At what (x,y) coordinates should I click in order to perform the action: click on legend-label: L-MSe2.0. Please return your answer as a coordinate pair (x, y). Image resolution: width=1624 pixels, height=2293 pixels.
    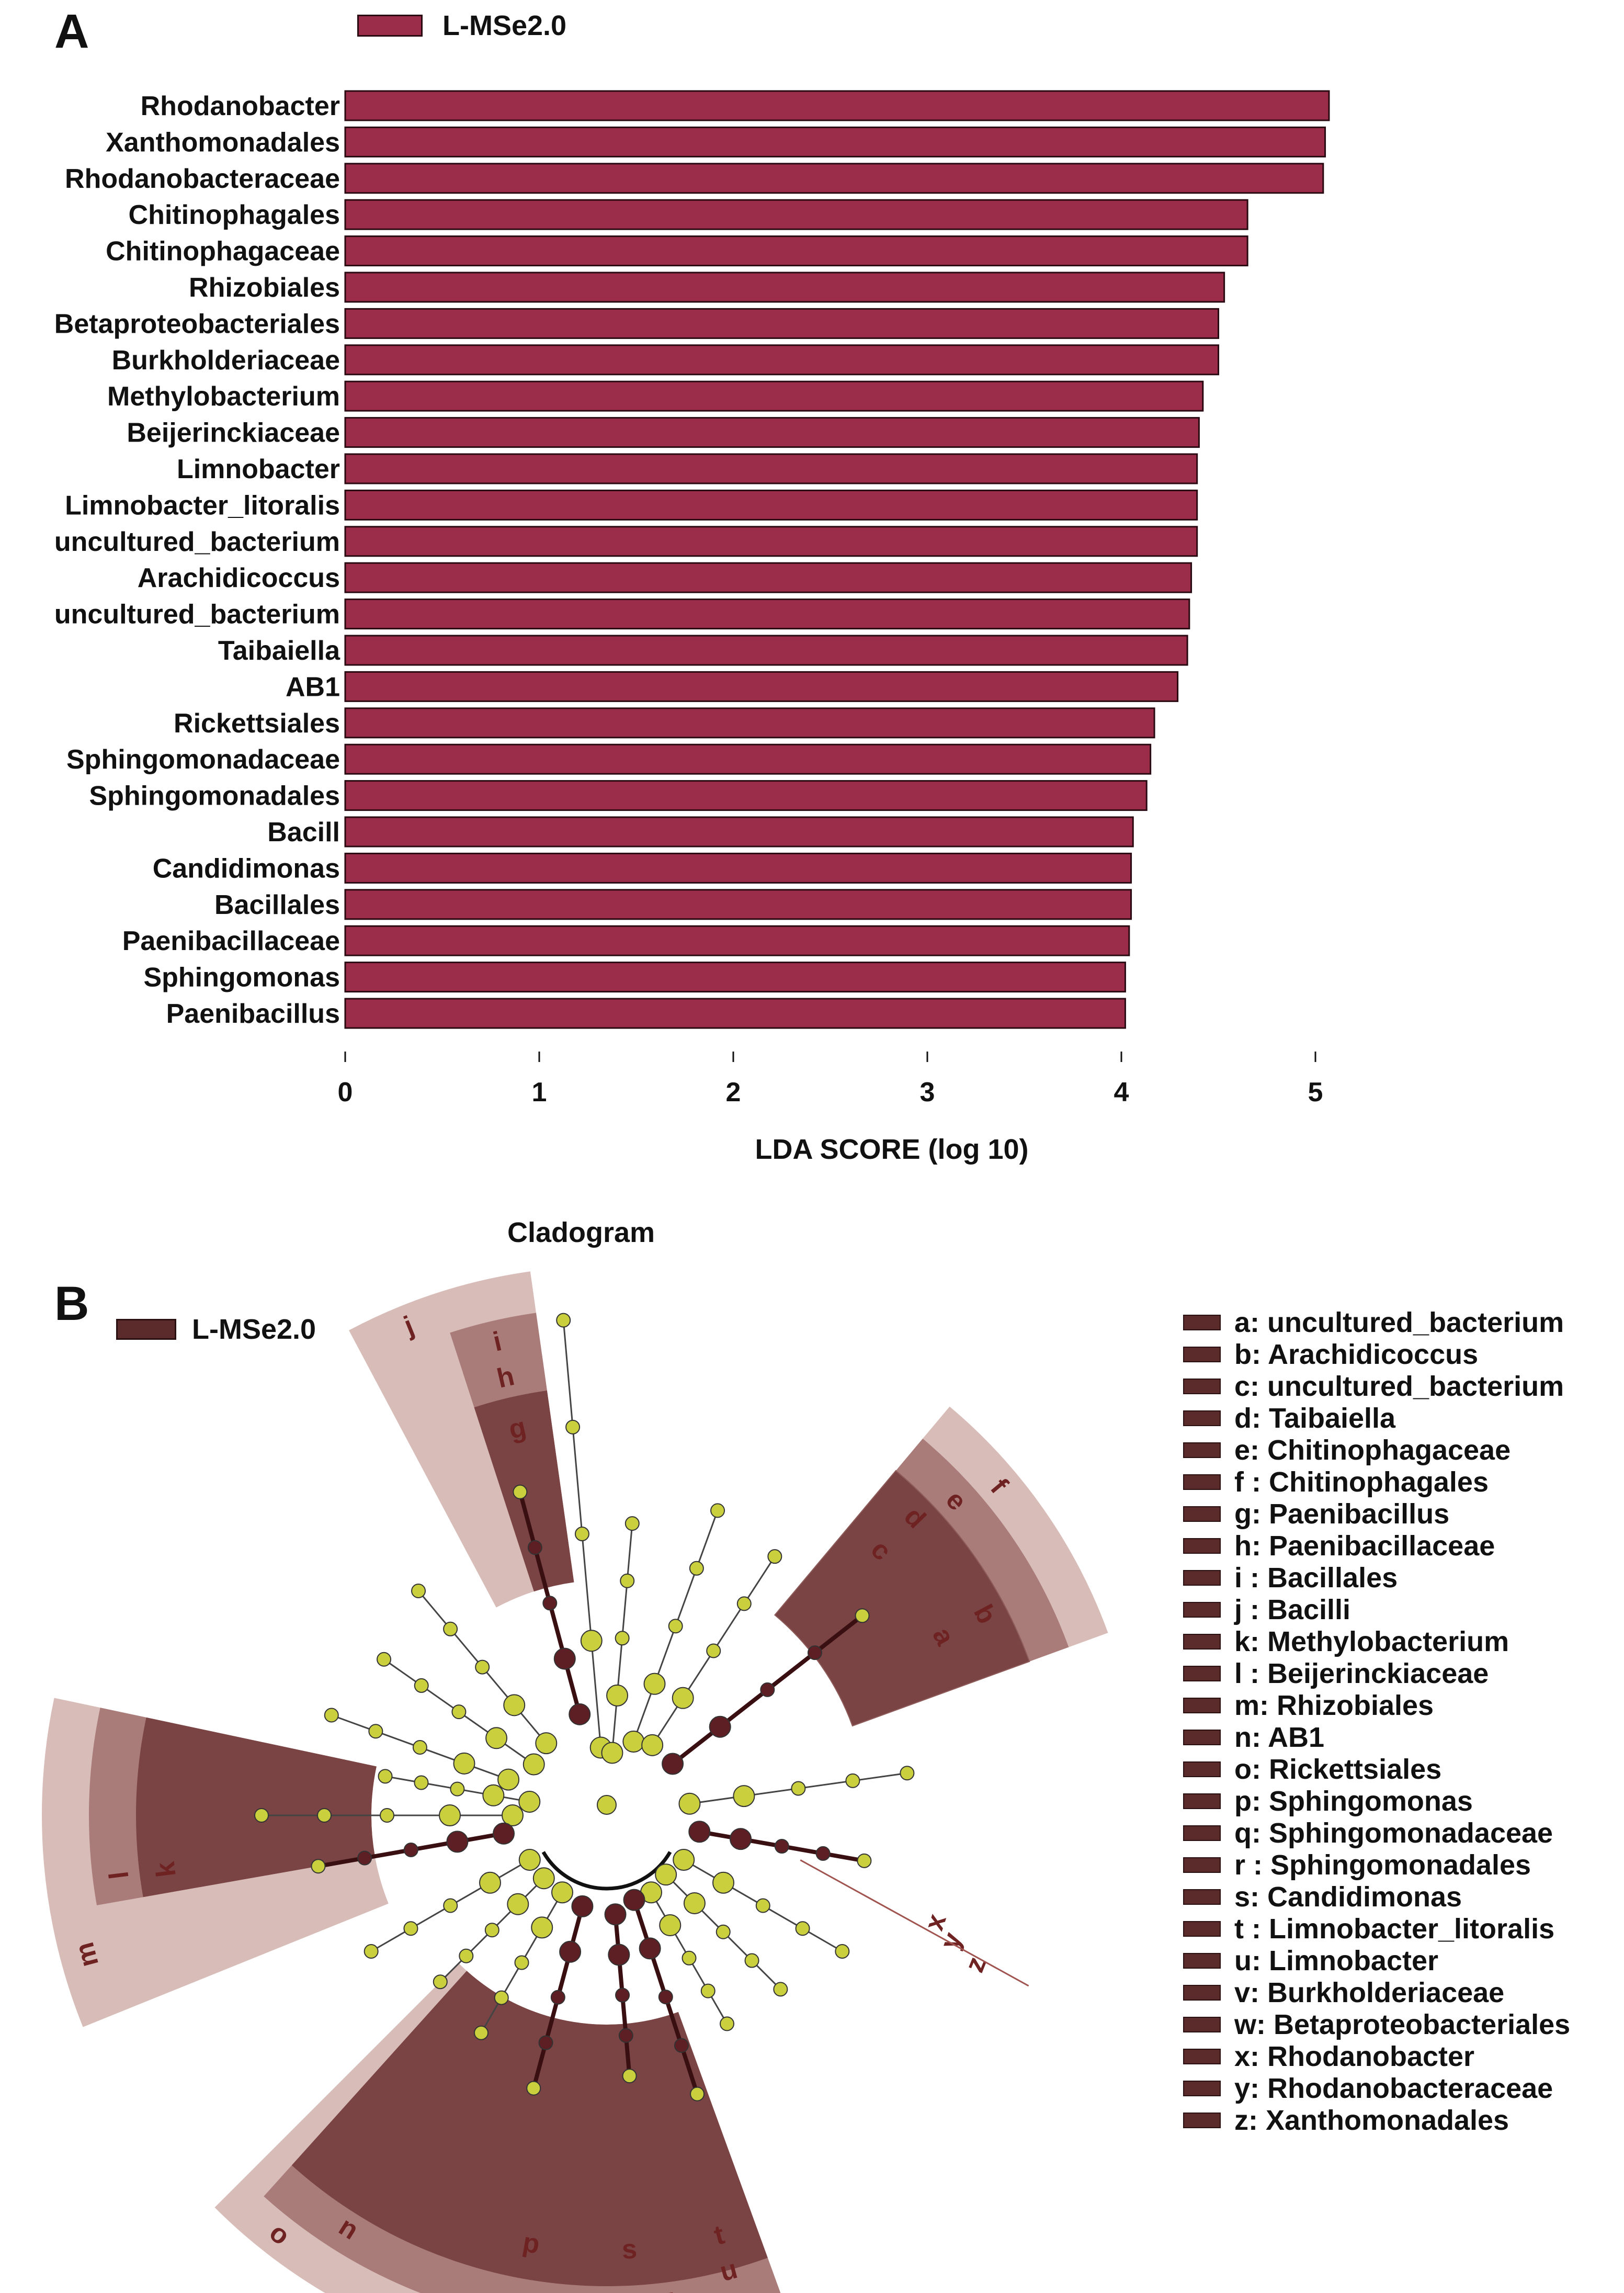
    Looking at the image, I should click on (254, 1329).